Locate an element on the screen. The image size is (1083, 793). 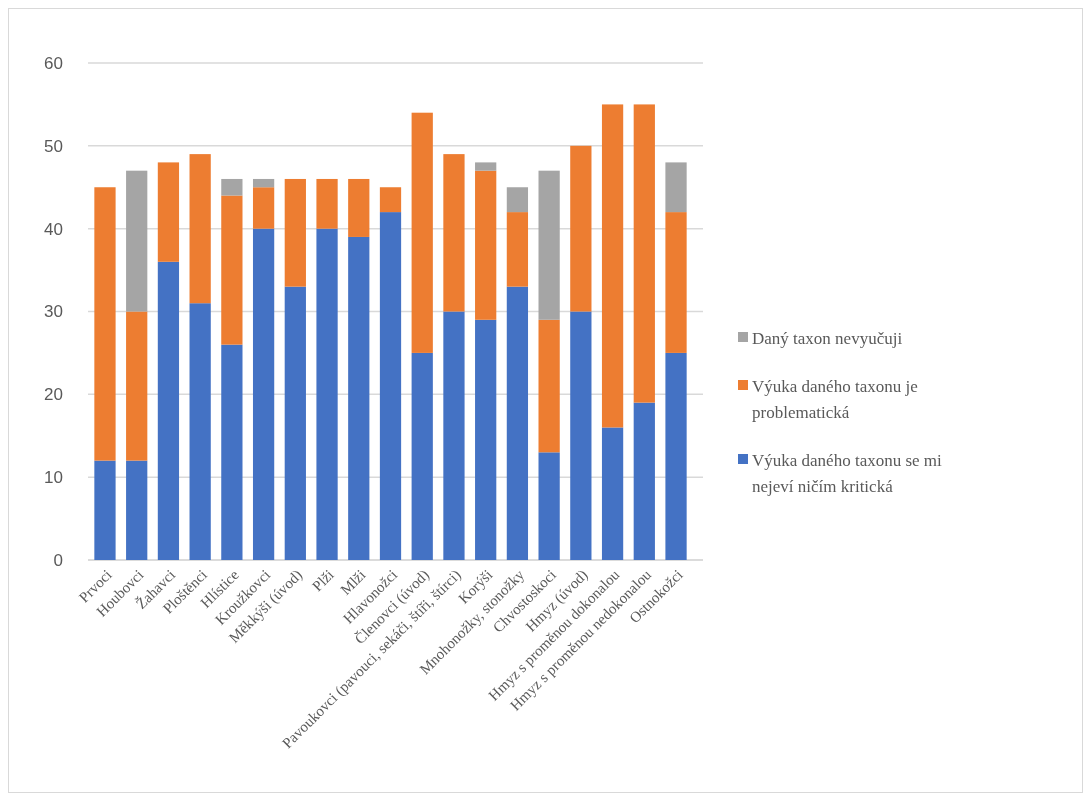
y-tick-label: 0 is located at coordinates (58, 560).